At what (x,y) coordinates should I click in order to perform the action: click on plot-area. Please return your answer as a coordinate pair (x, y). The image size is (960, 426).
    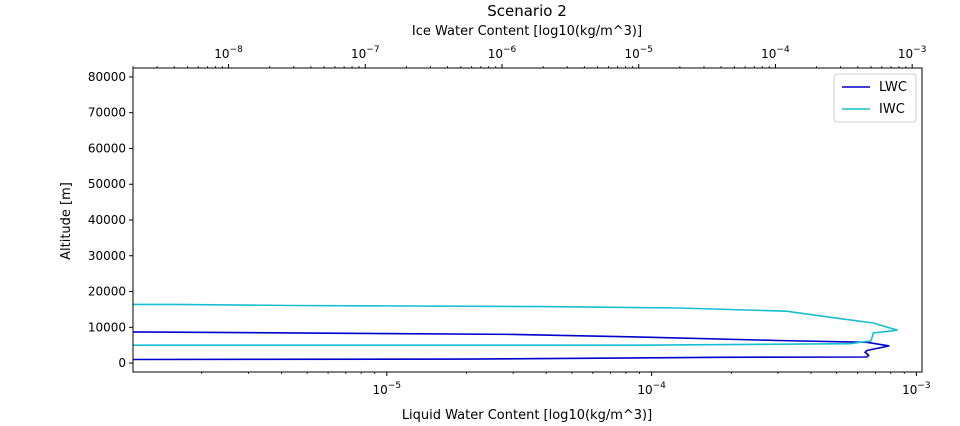
    Looking at the image, I should click on (515, 332).